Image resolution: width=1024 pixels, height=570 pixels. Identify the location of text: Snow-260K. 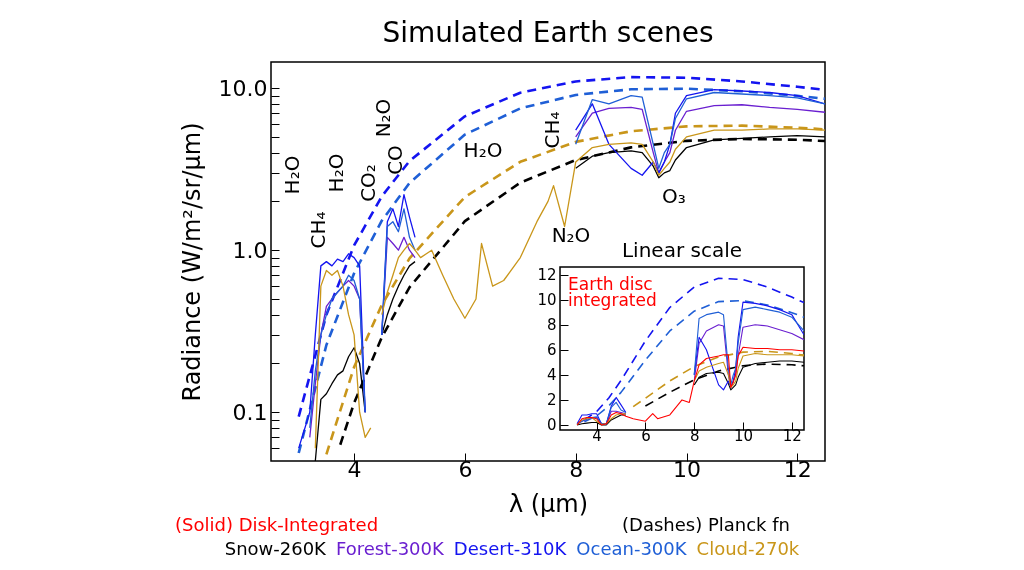
(275, 548).